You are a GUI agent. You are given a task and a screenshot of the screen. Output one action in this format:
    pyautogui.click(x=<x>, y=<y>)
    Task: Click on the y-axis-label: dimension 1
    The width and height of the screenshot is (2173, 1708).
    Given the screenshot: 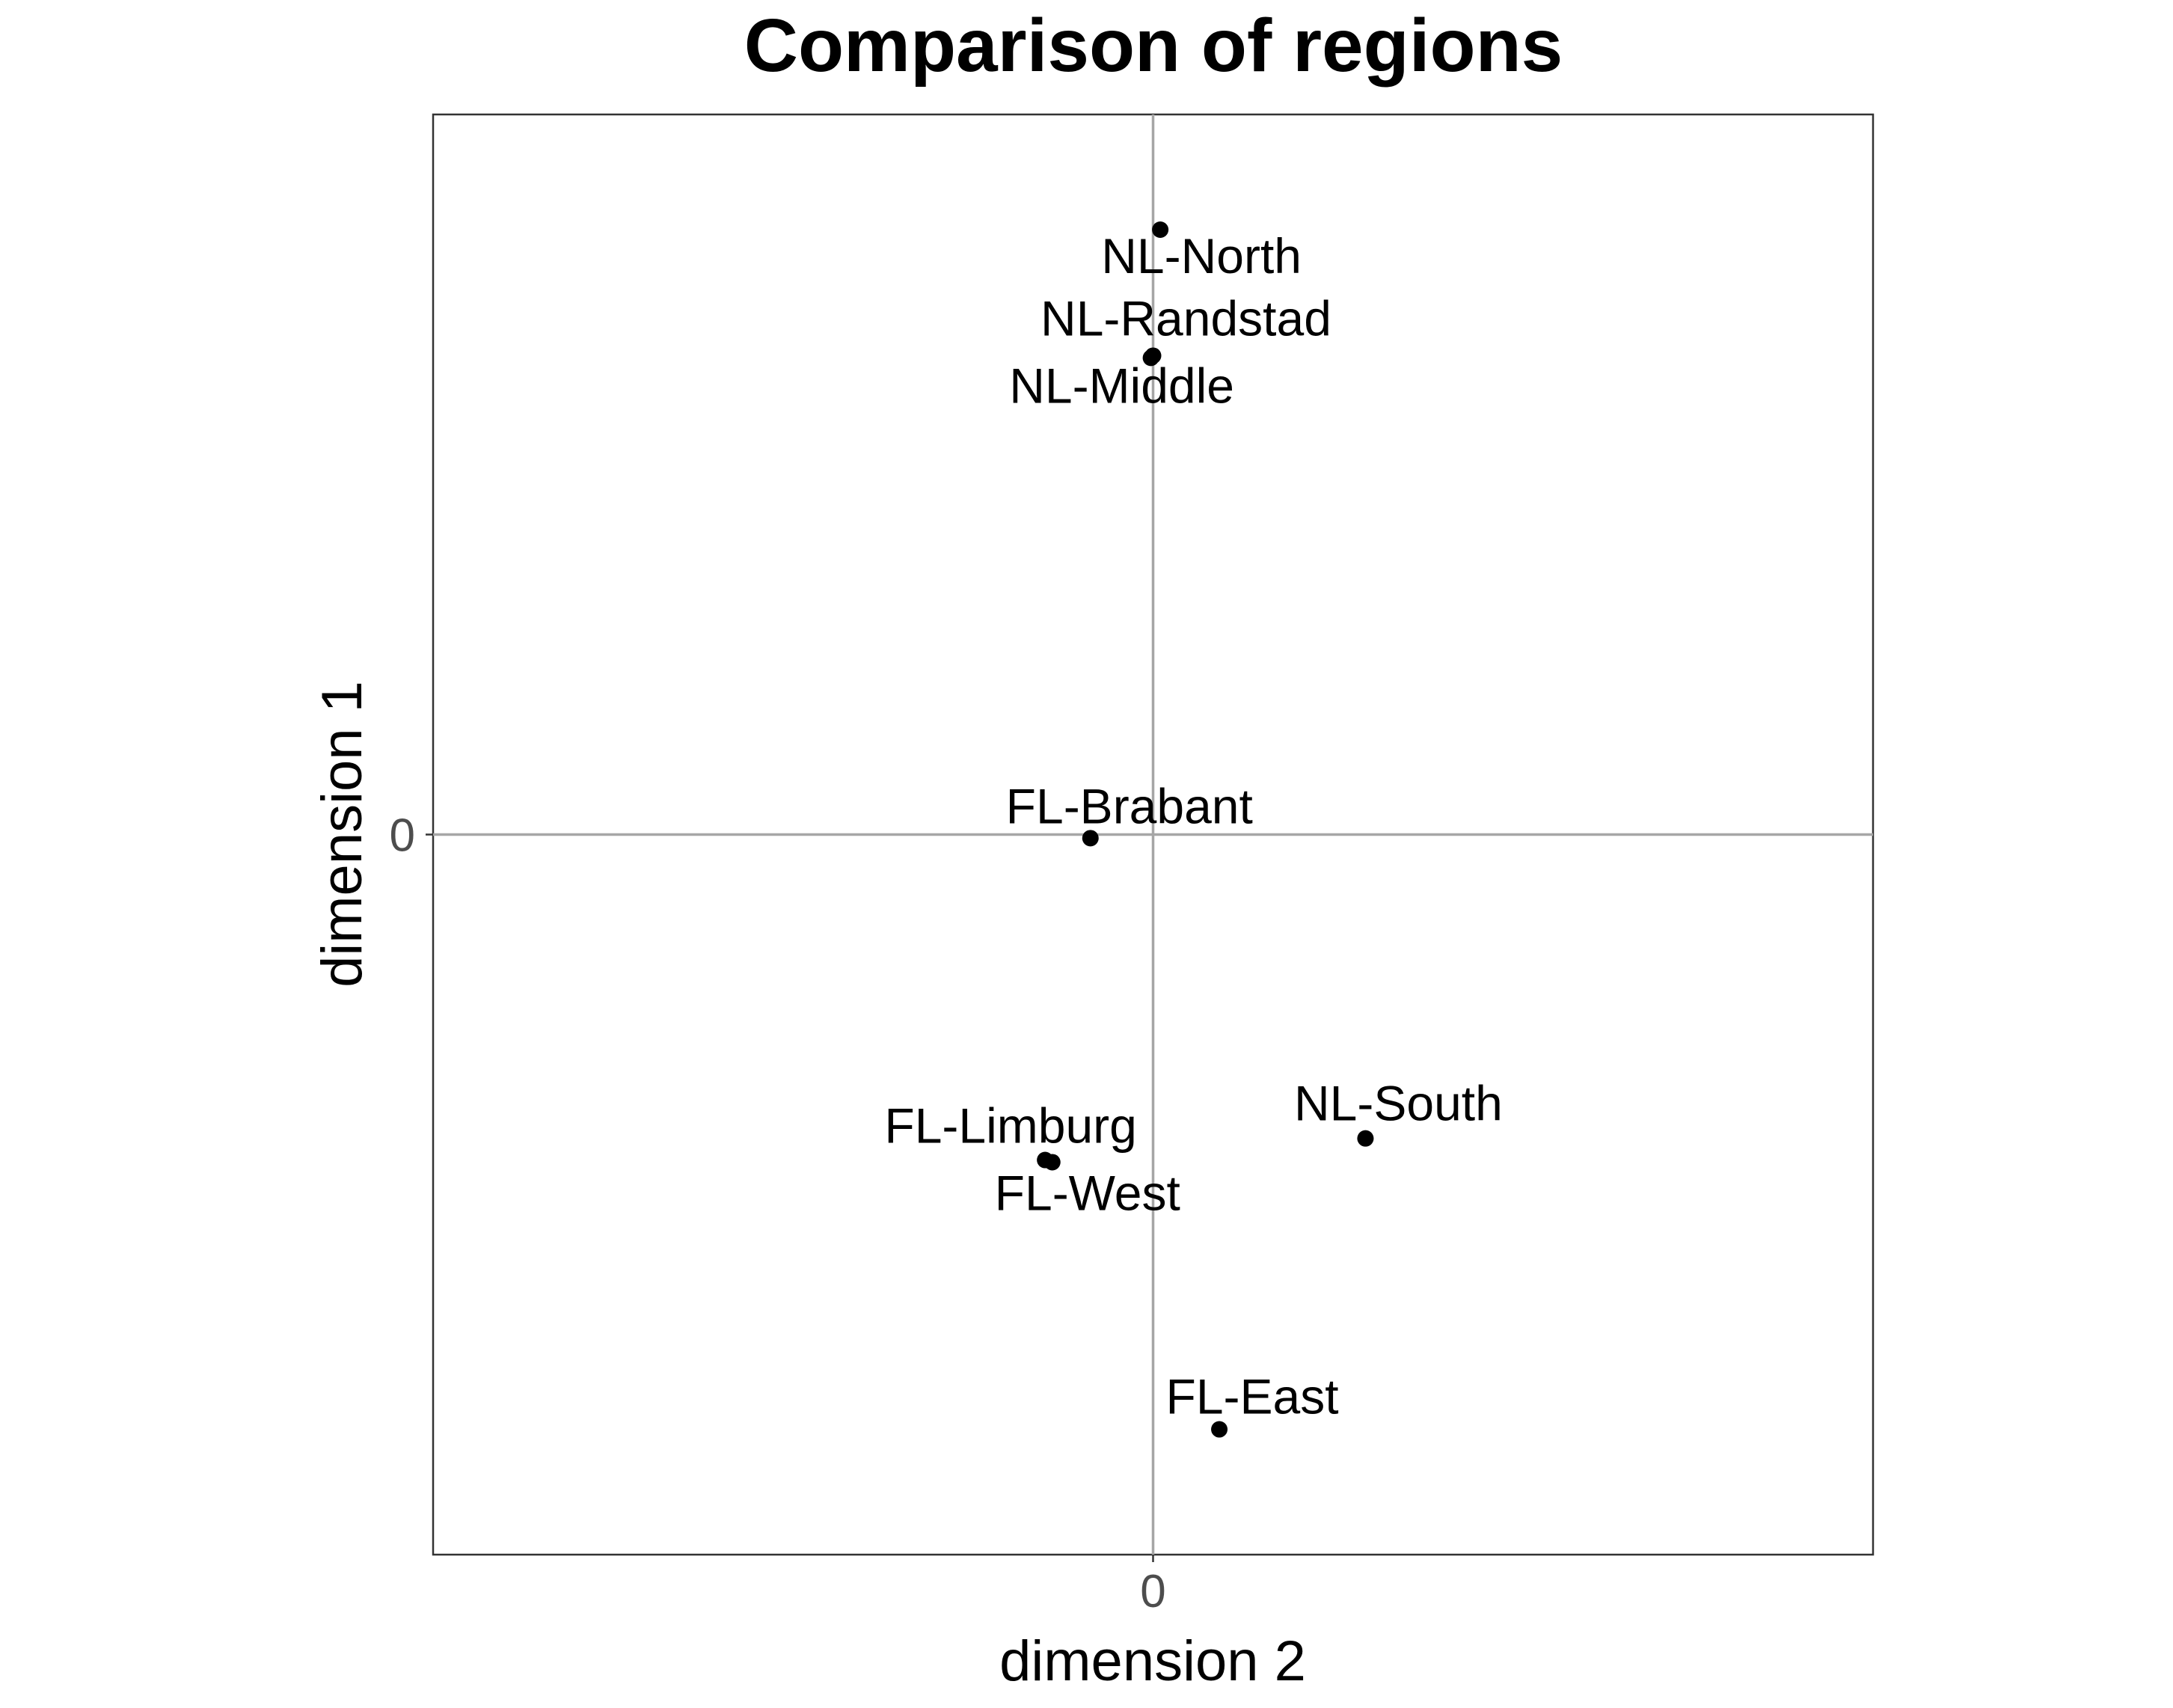 What is the action you would take?
    pyautogui.click(x=342, y=834)
    